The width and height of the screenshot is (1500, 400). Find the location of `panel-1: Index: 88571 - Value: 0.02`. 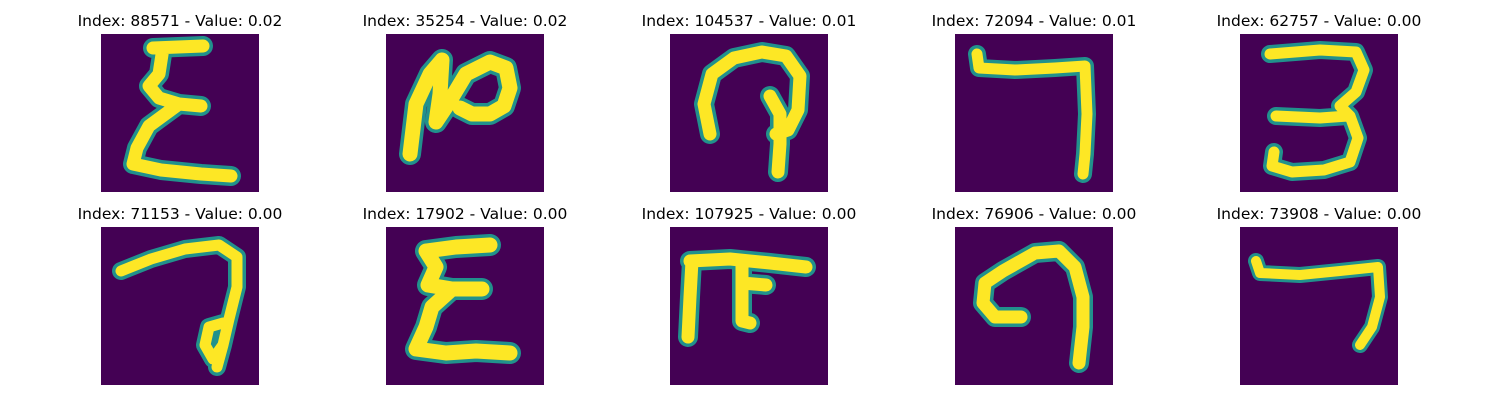

panel-1: Index: 88571 - Value: 0.02 is located at coordinates (180, 107).